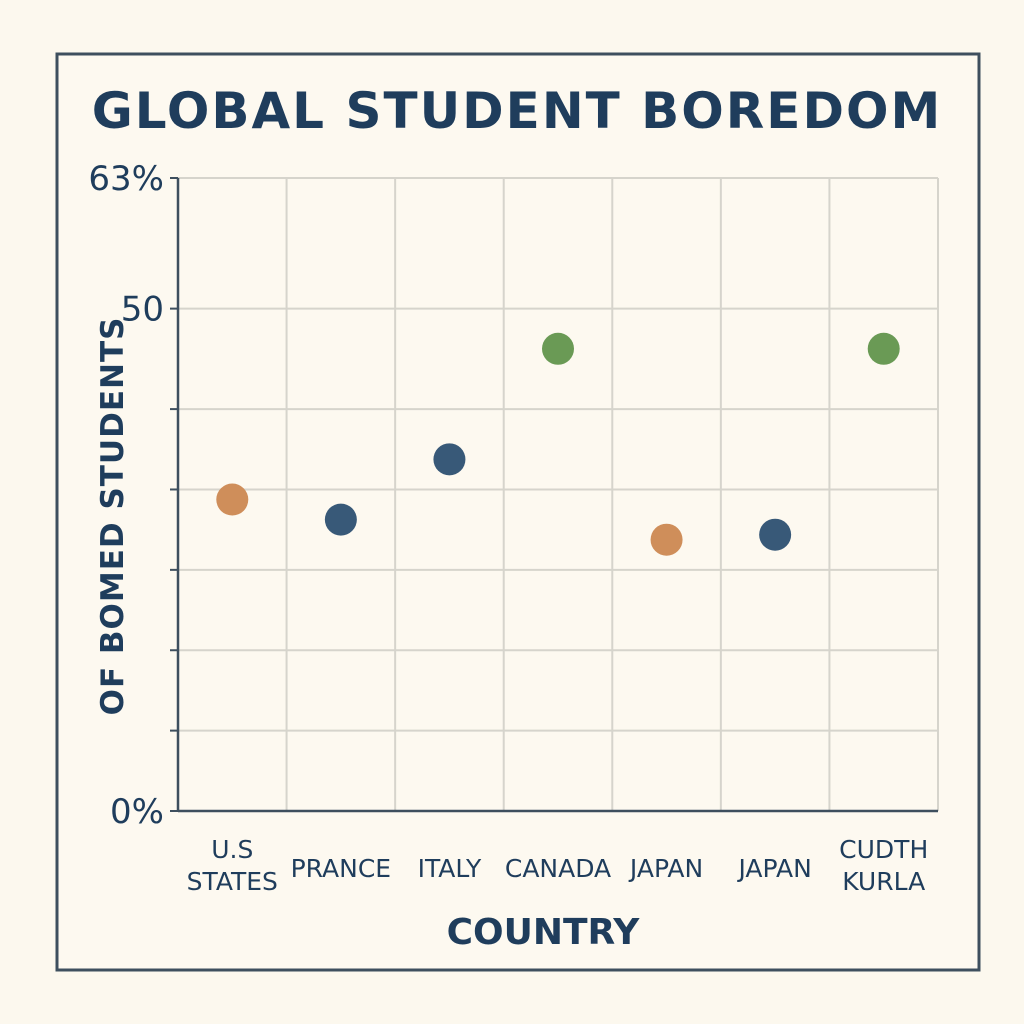 The image size is (1024, 1024). Describe the element at coordinates (142, 310) in the screenshot. I see `y-tick-label: 50` at that location.